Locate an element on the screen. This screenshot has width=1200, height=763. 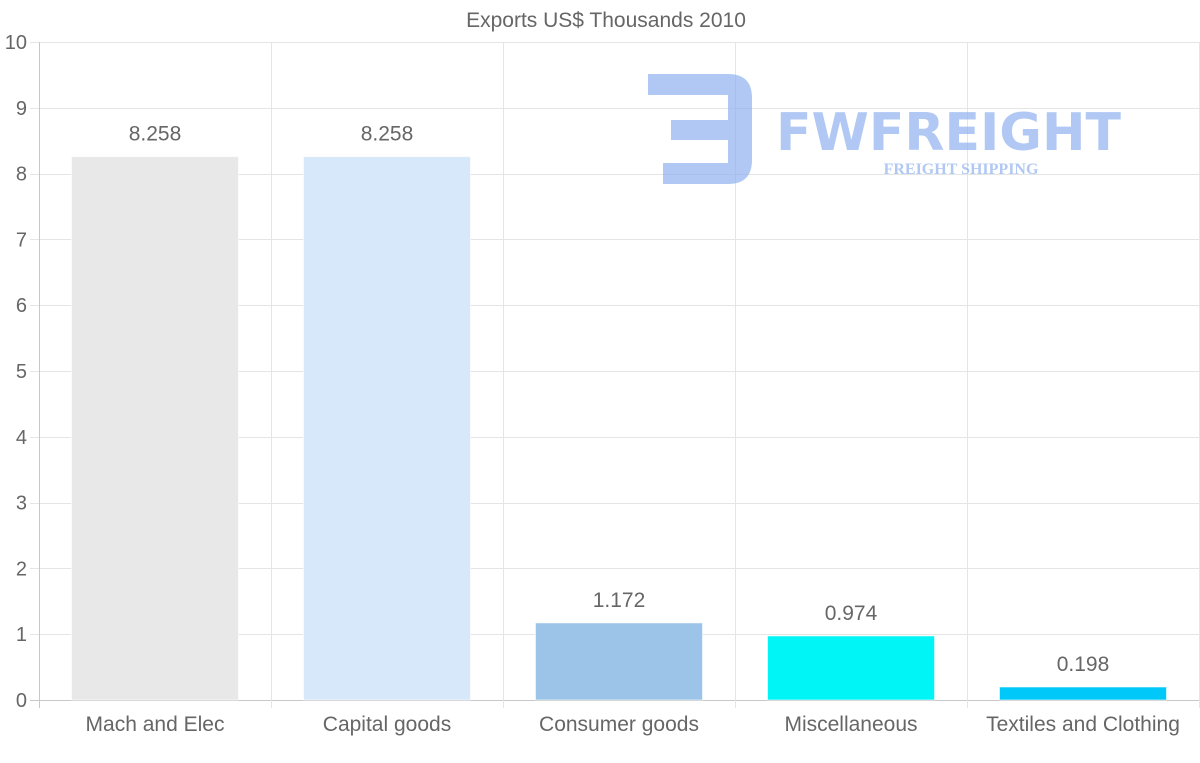
y-tick-label: 10 is located at coordinates (16, 43).